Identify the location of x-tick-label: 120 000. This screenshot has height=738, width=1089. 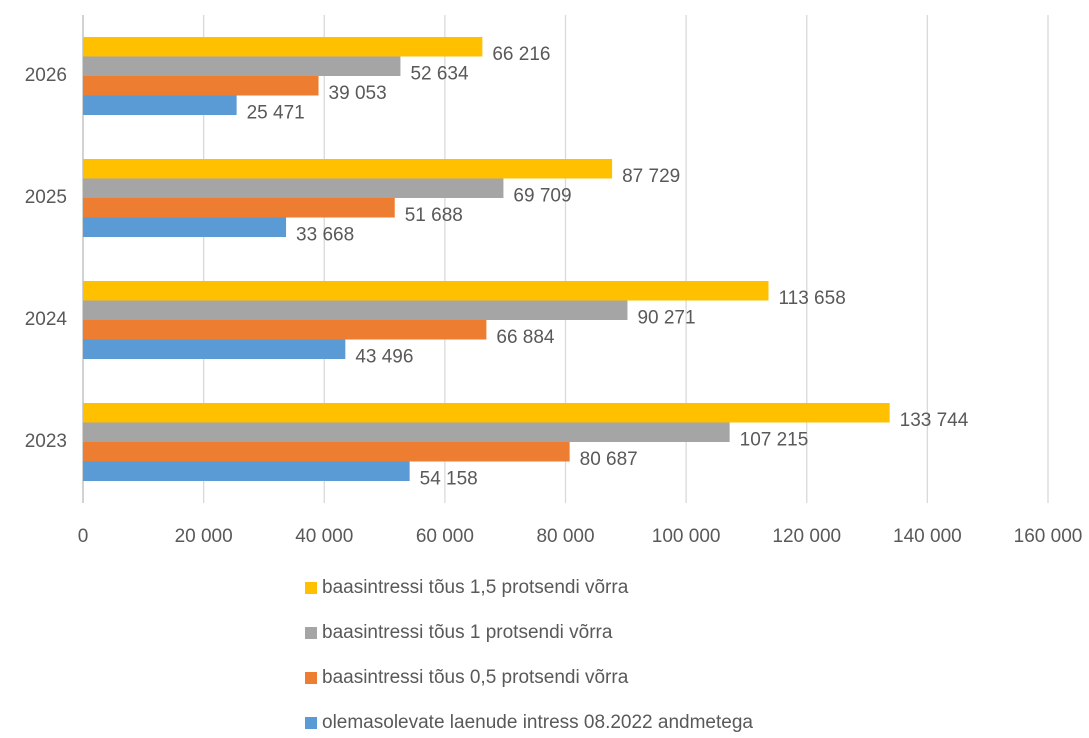
(806, 536).